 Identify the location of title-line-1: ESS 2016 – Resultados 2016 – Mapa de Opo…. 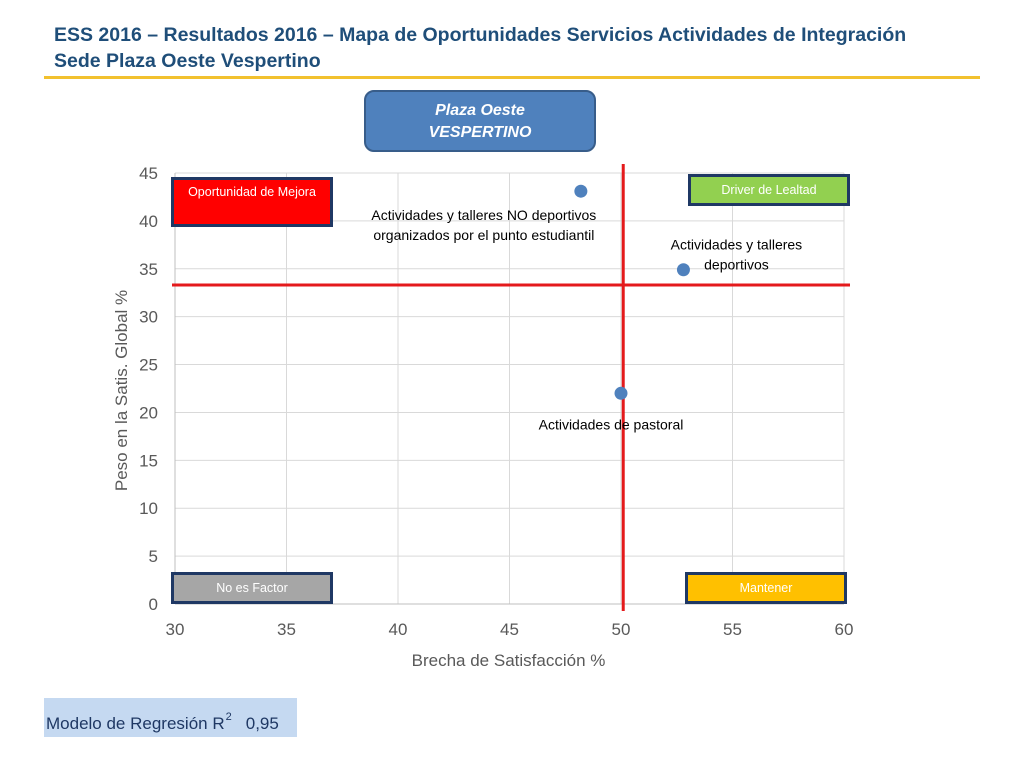
(480, 35).